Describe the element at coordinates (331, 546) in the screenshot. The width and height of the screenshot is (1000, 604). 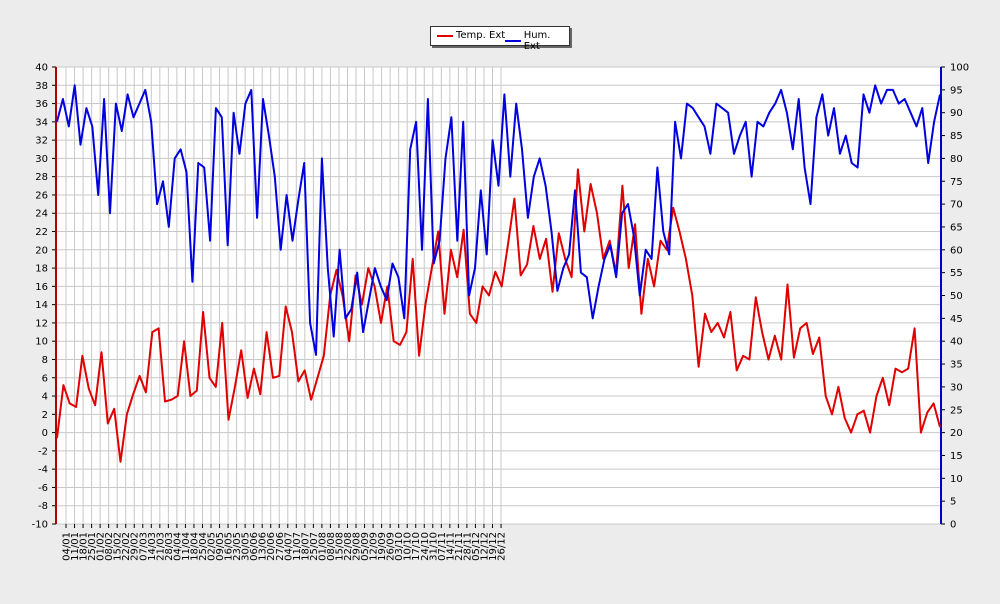
I see `x-tick-label: 08/08` at that location.